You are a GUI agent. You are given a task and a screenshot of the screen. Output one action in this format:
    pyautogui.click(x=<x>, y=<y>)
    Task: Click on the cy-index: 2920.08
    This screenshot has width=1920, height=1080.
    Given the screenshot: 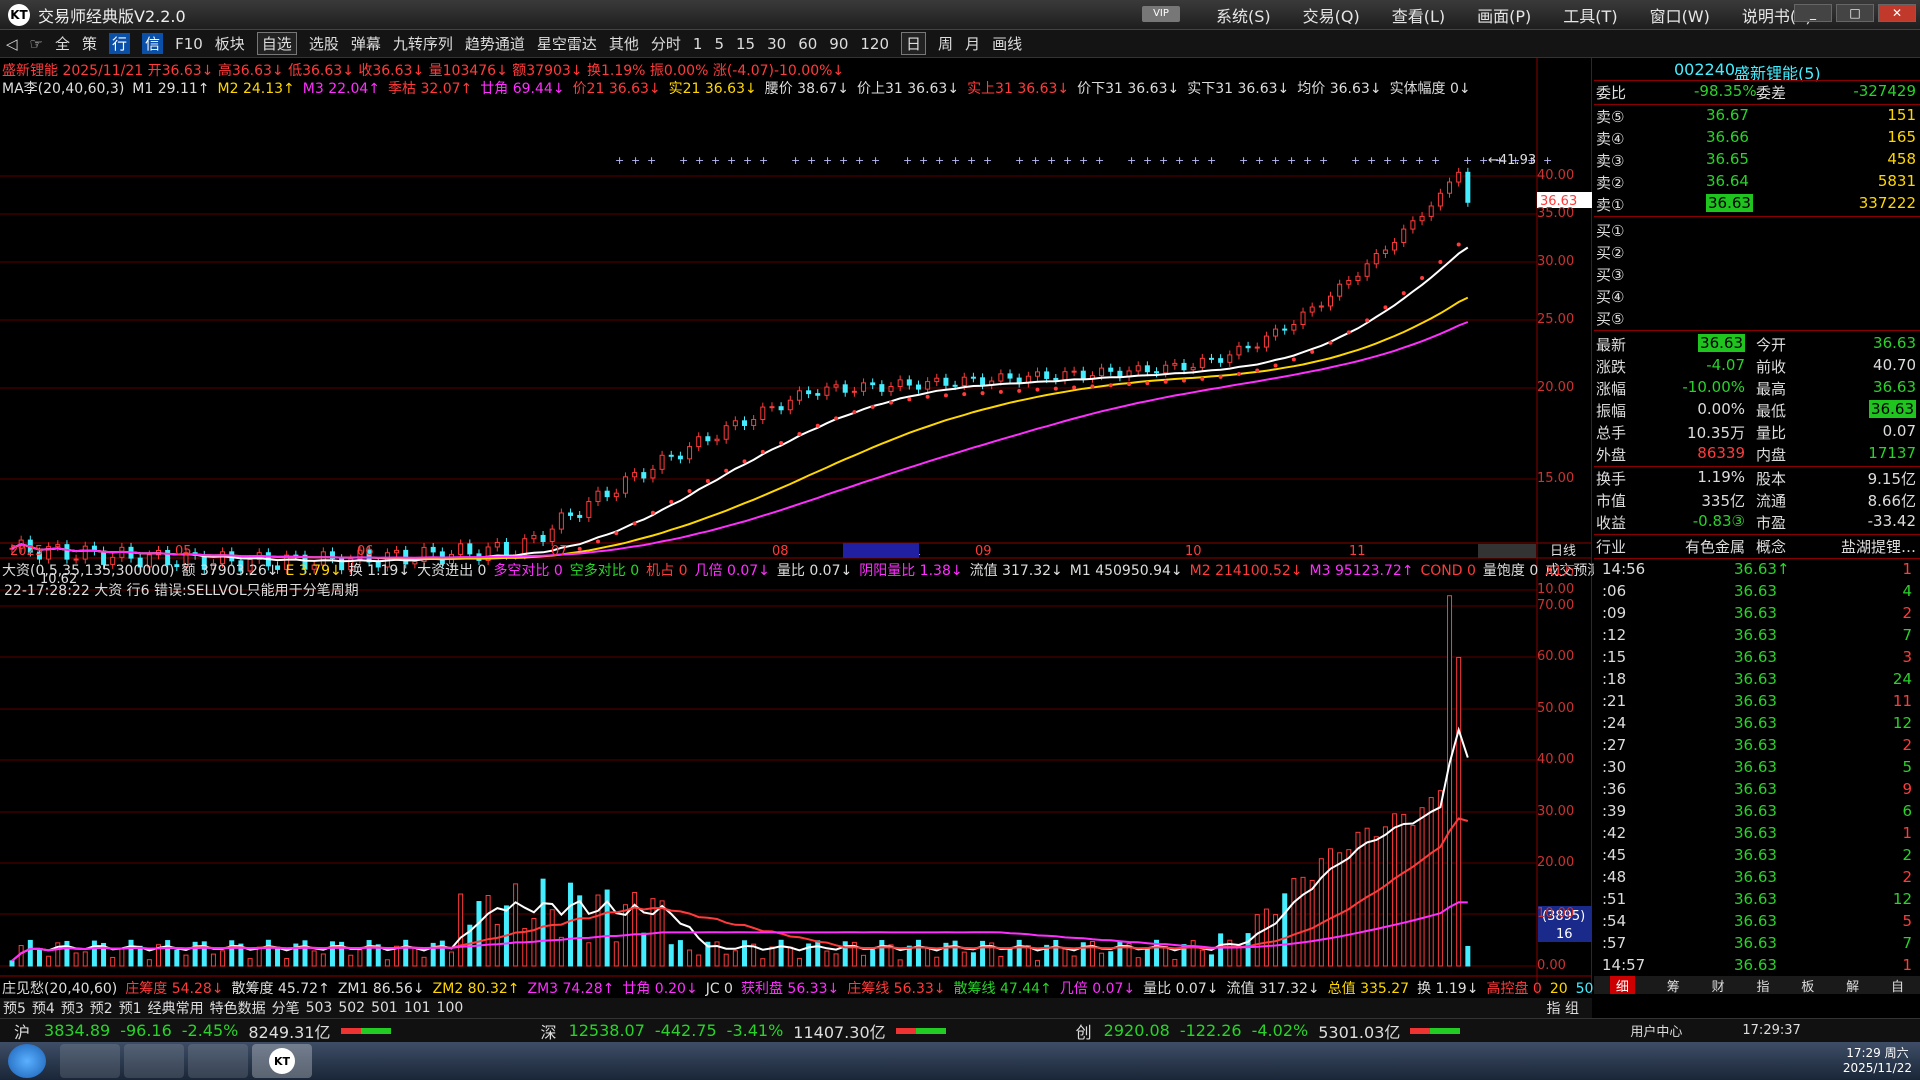 What is the action you would take?
    pyautogui.click(x=1136, y=1030)
    